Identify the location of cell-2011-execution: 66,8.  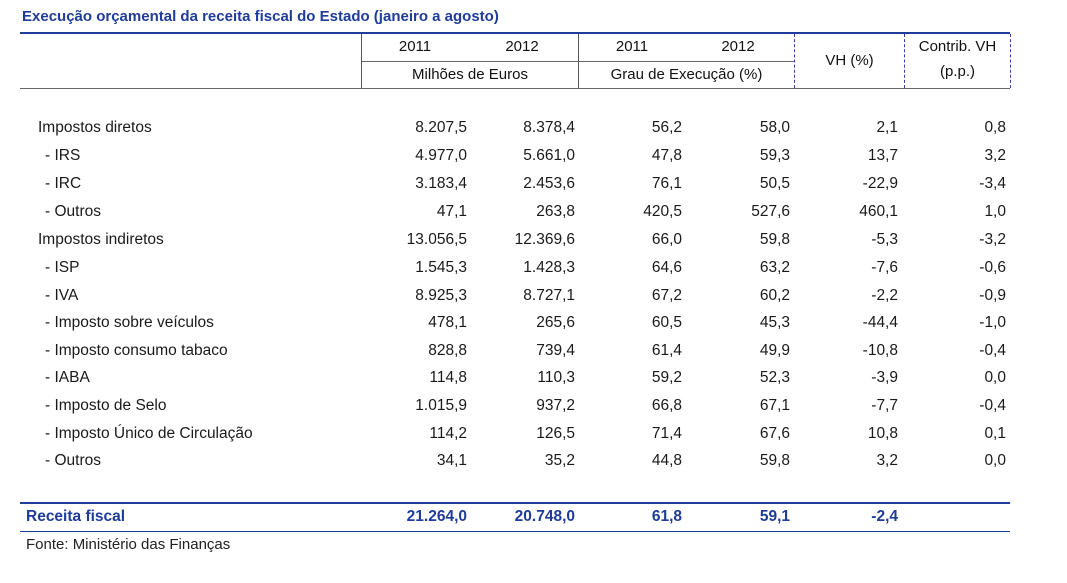
(666, 405).